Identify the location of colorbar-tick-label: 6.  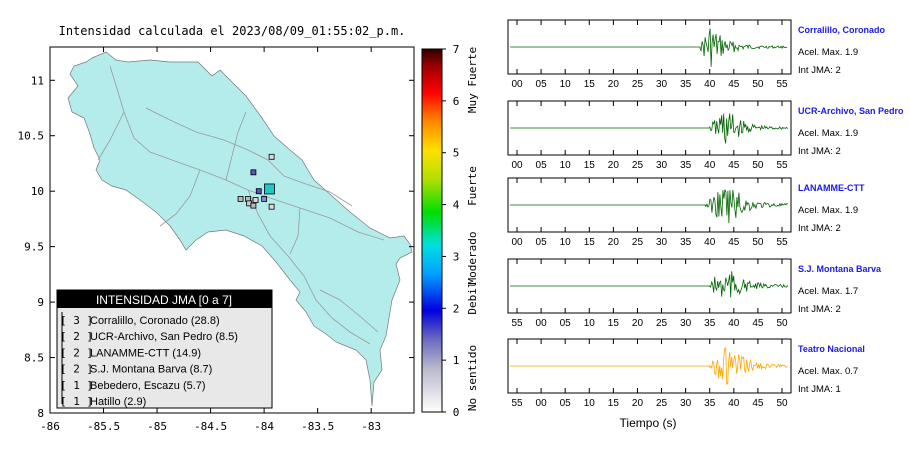
(456, 101).